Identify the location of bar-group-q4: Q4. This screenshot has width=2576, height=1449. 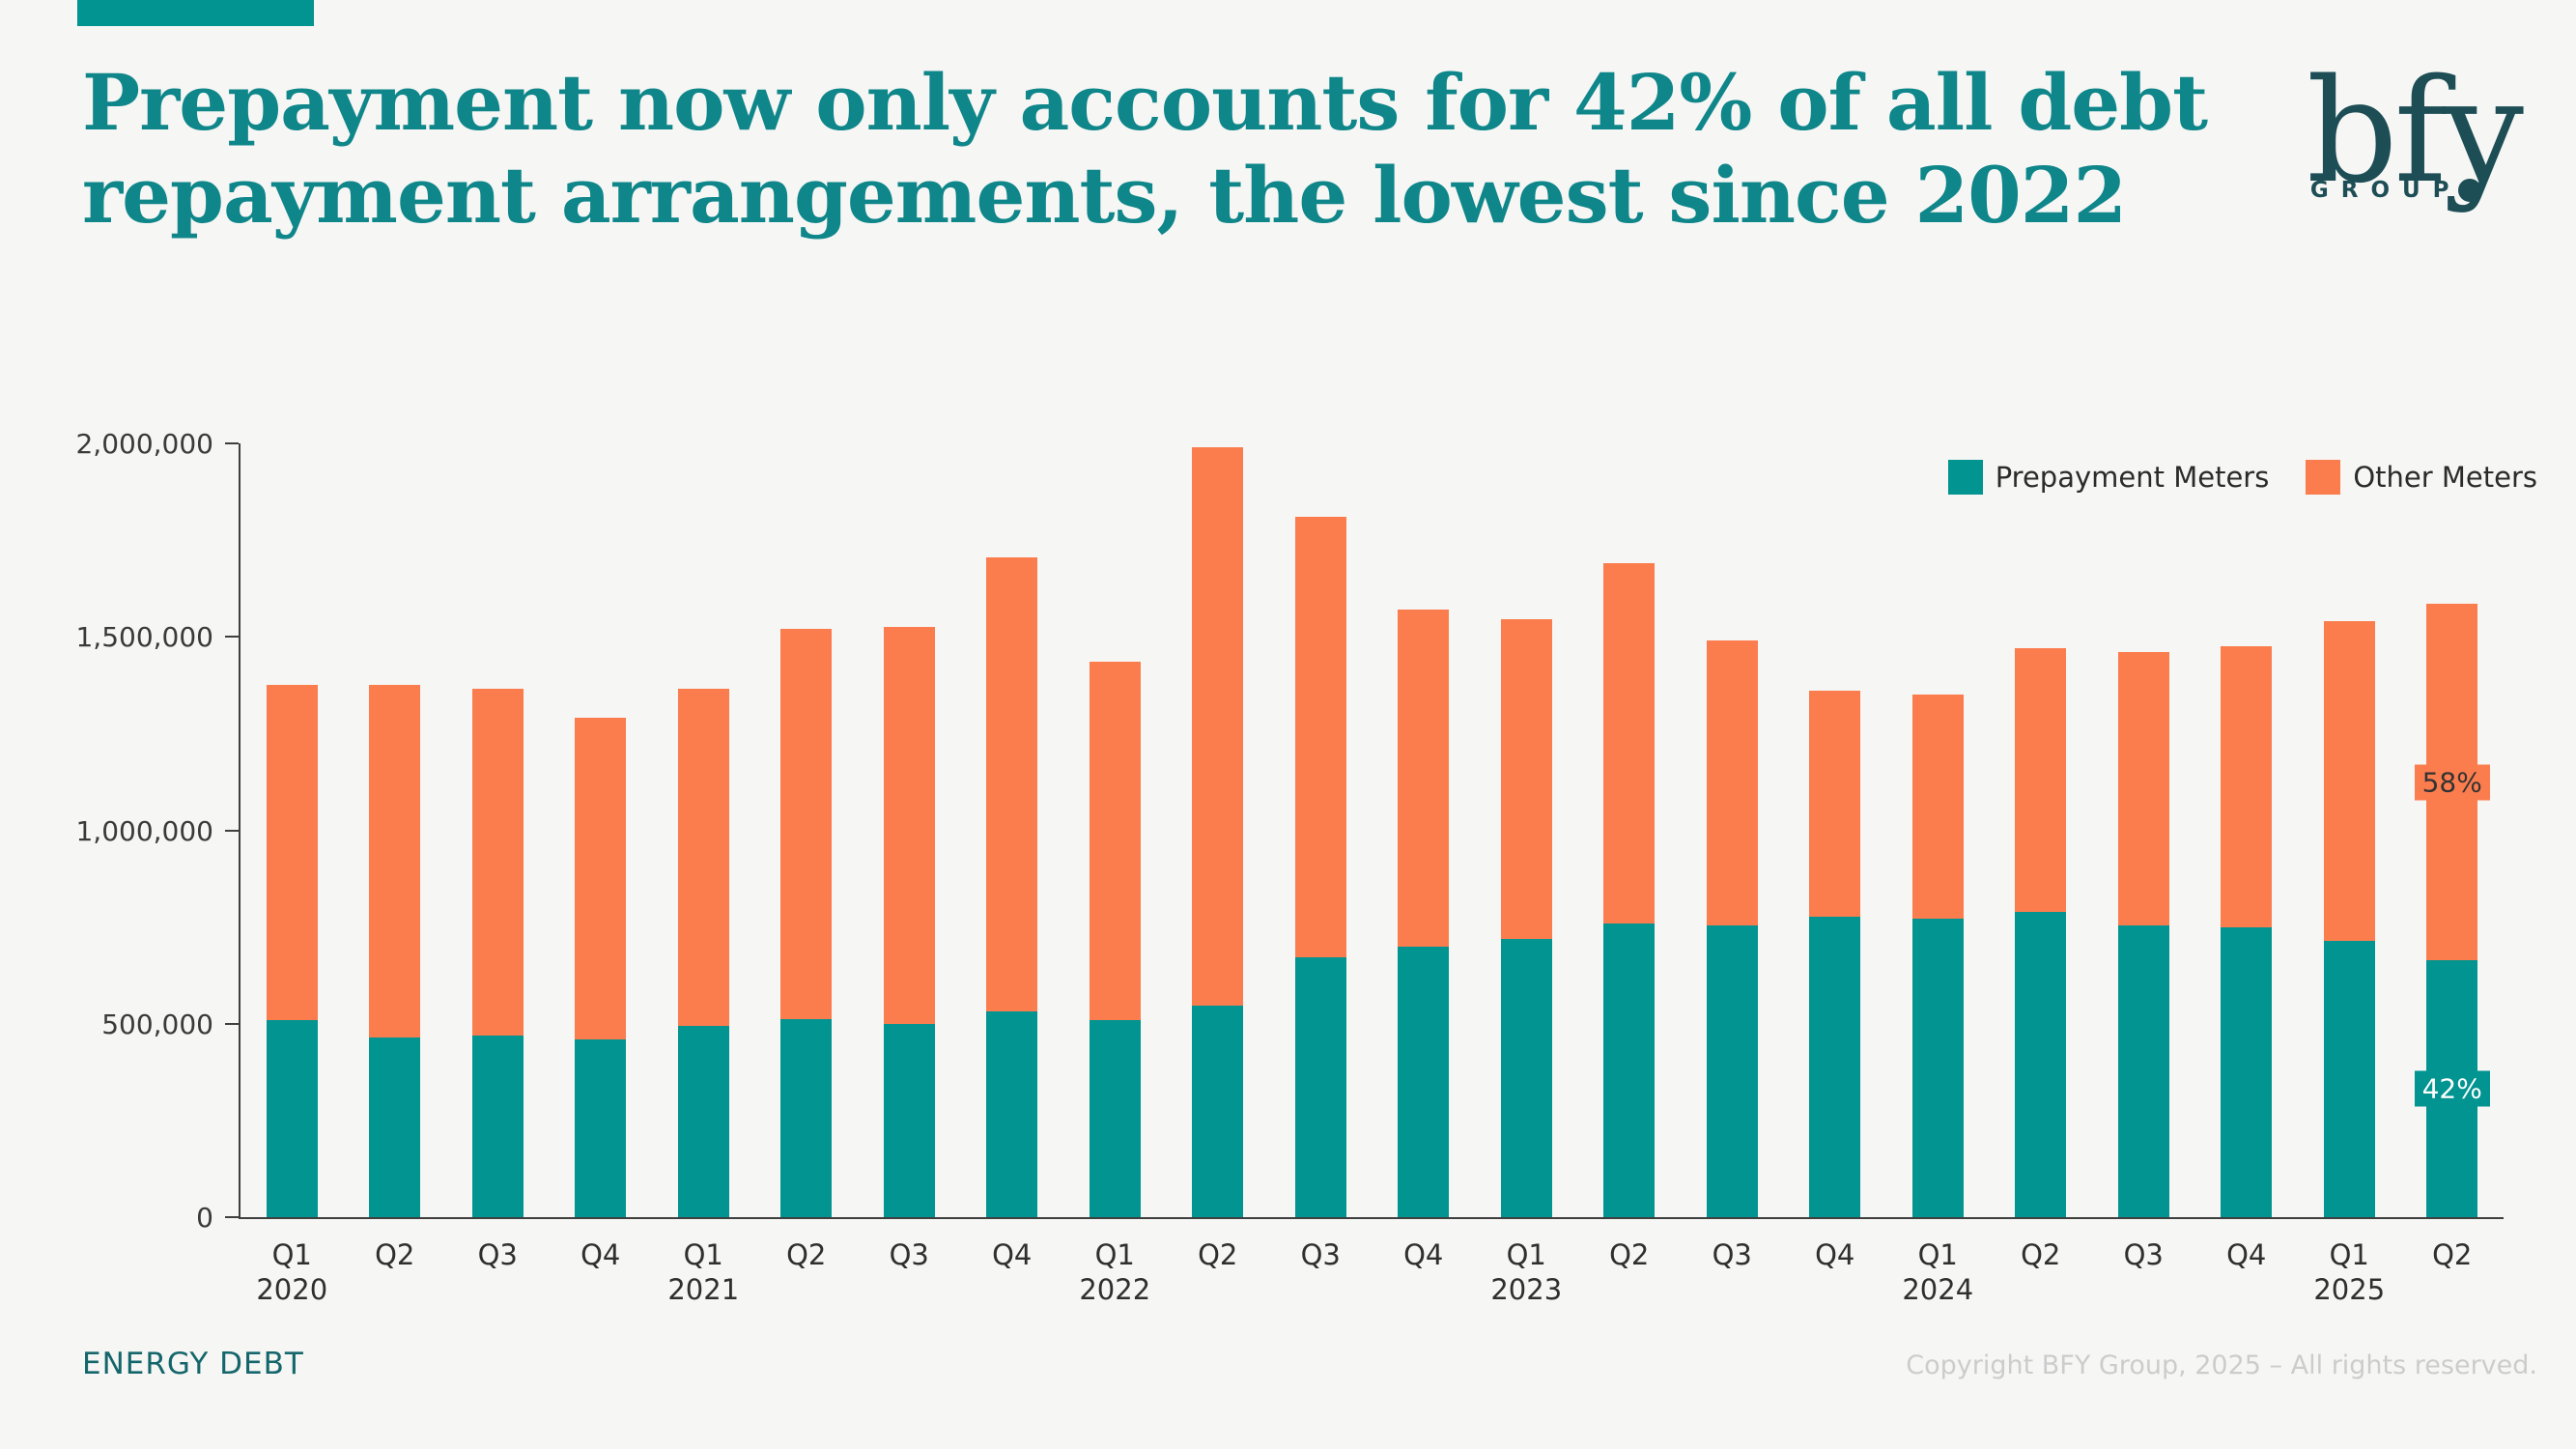
(601, 857).